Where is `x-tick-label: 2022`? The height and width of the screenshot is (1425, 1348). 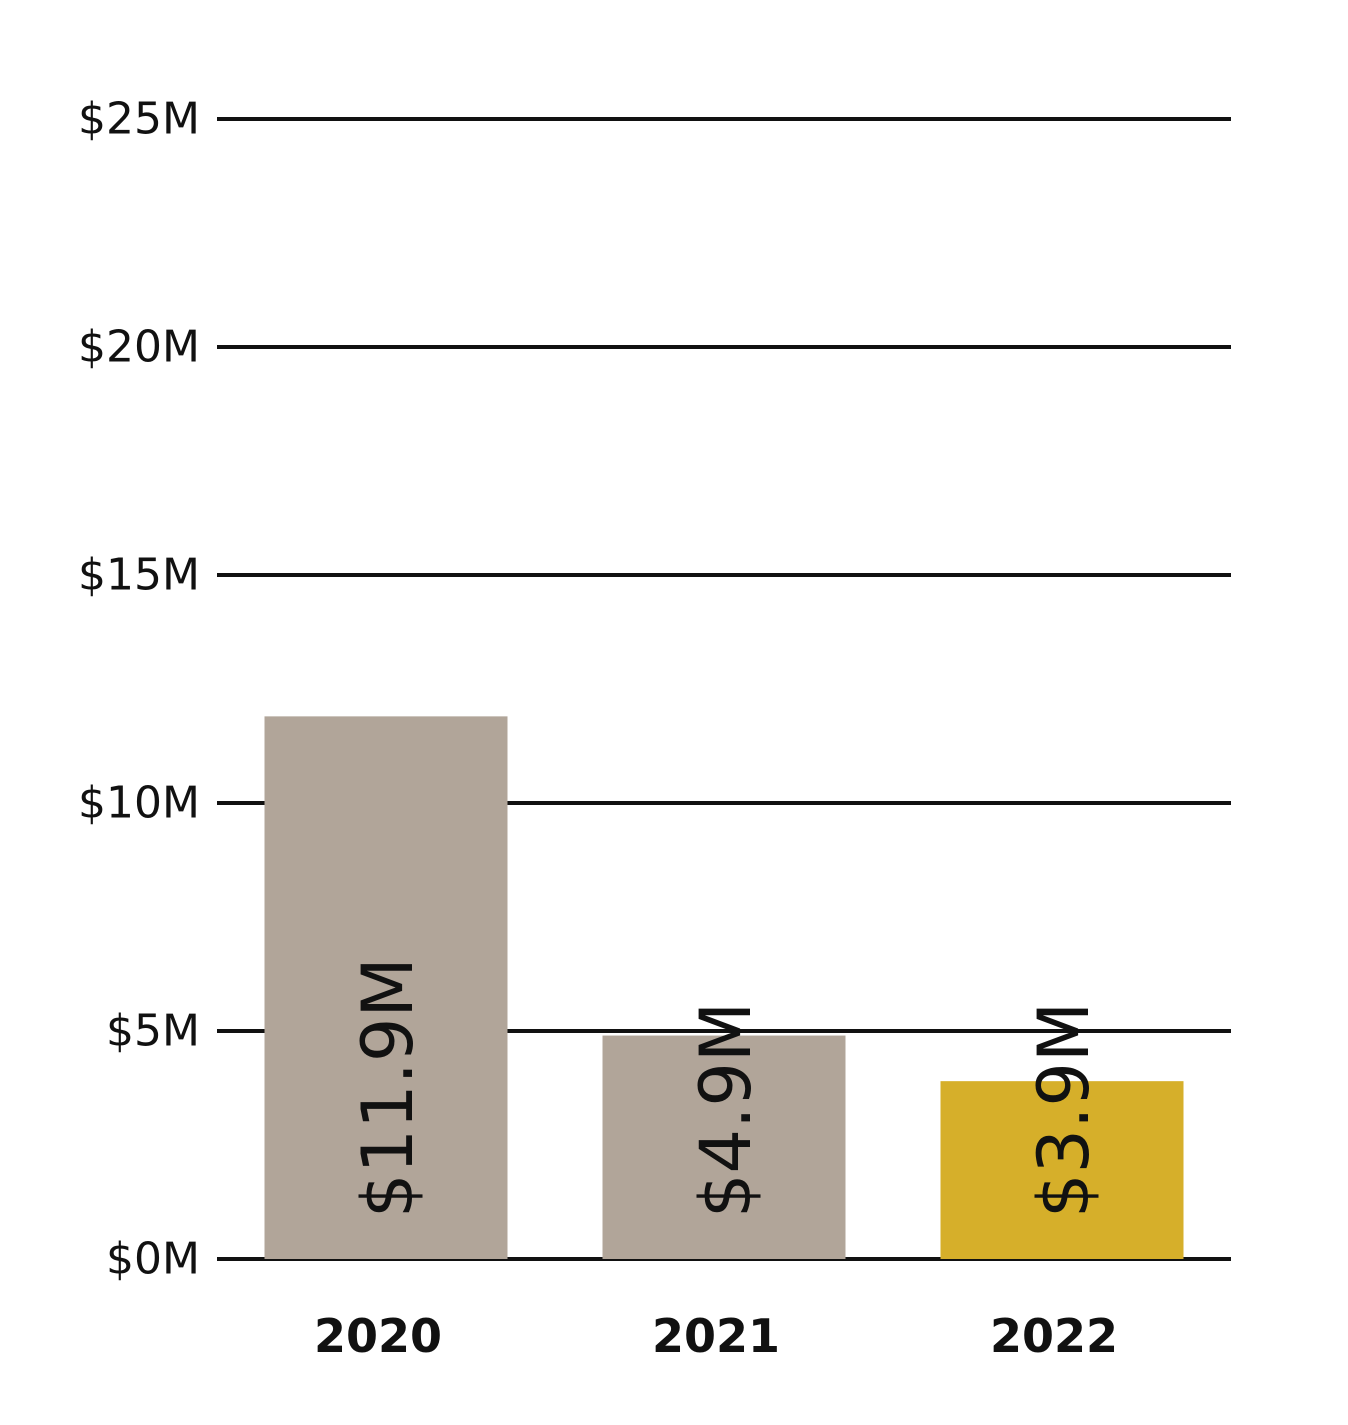 x-tick-label: 2022 is located at coordinates (1054, 1336).